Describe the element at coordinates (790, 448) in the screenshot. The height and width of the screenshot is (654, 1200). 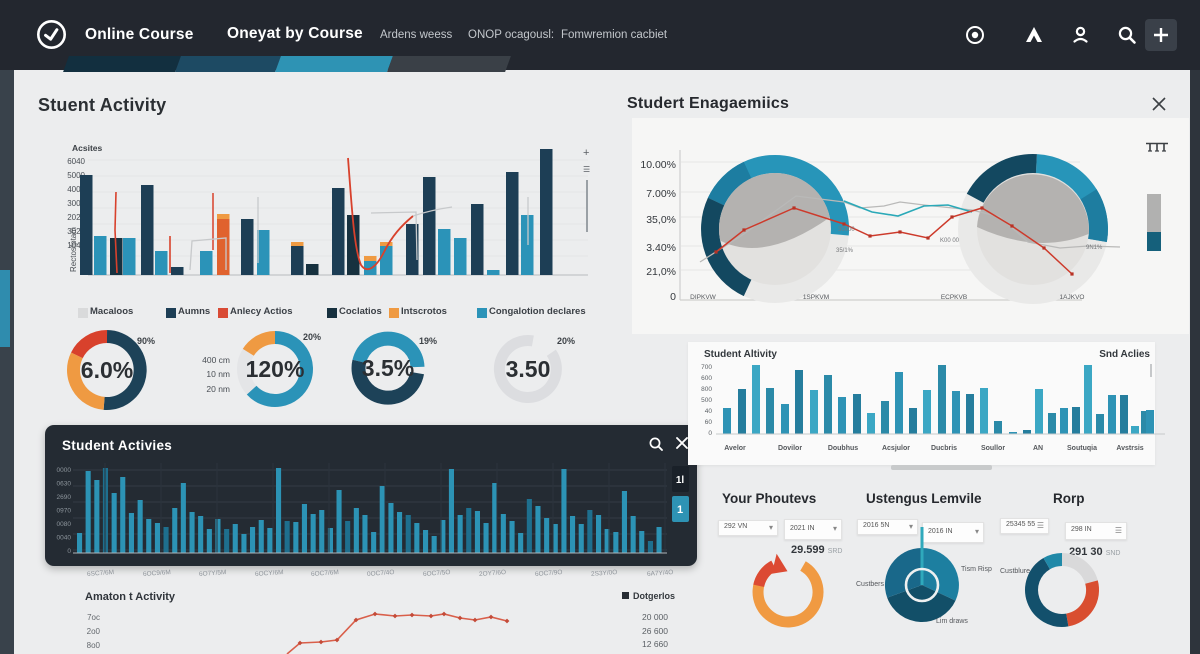
I see `svg-text: Dovilor` at that location.